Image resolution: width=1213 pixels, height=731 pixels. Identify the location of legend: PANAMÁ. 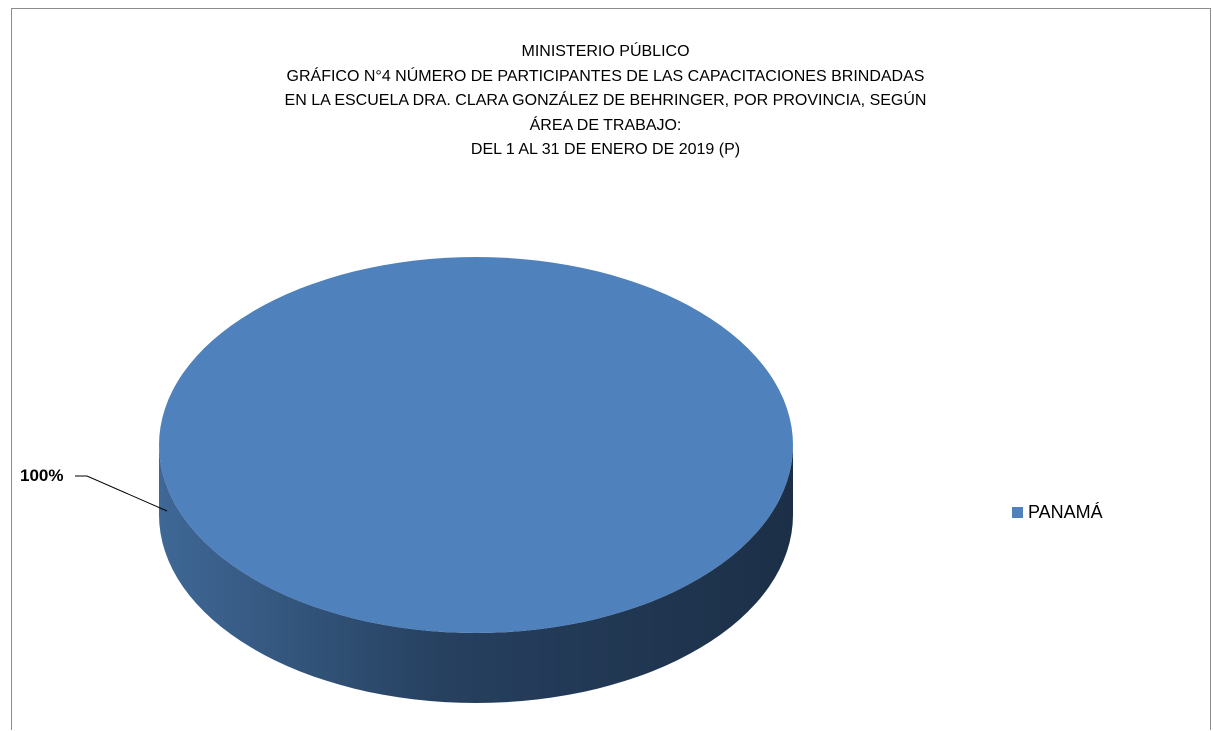
(1057, 512).